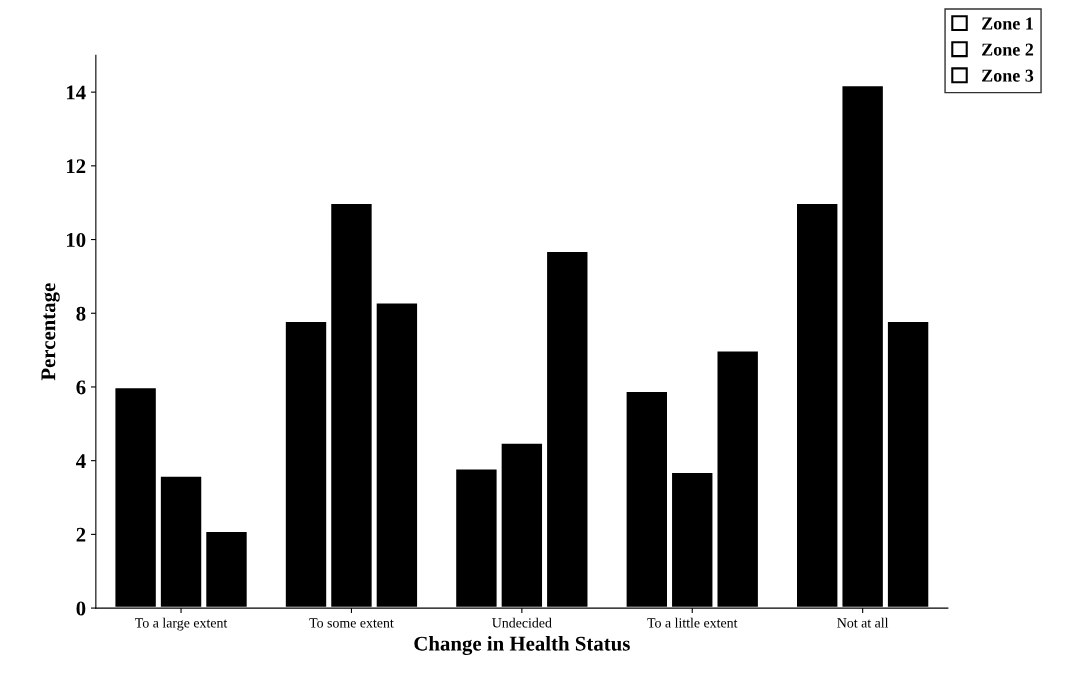 The width and height of the screenshot is (1065, 691). Describe the element at coordinates (81, 534) in the screenshot. I see `y-tick-label: 2` at that location.